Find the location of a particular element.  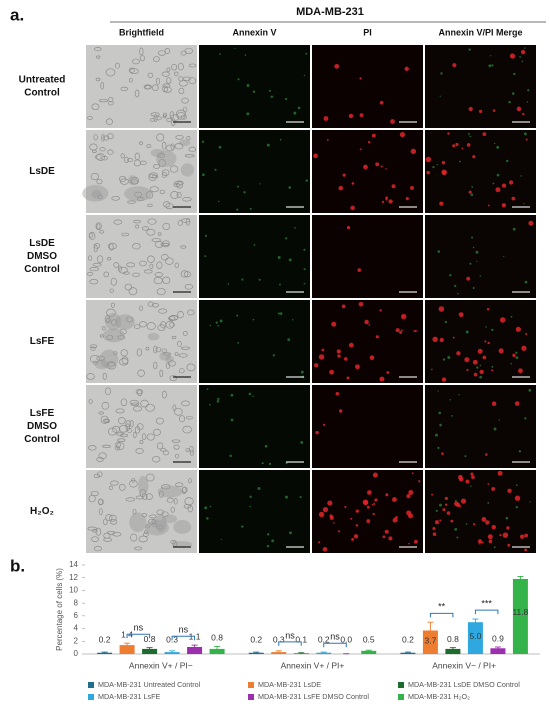

significance-bracket is located at coordinates (290, 643).